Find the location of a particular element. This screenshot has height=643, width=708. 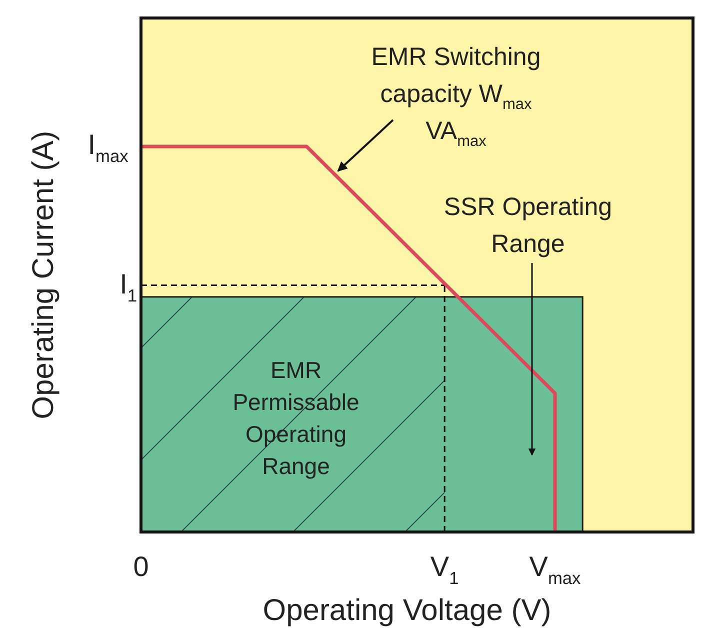

x-tick-label: V$_{max}$ is located at coordinates (555, 569).